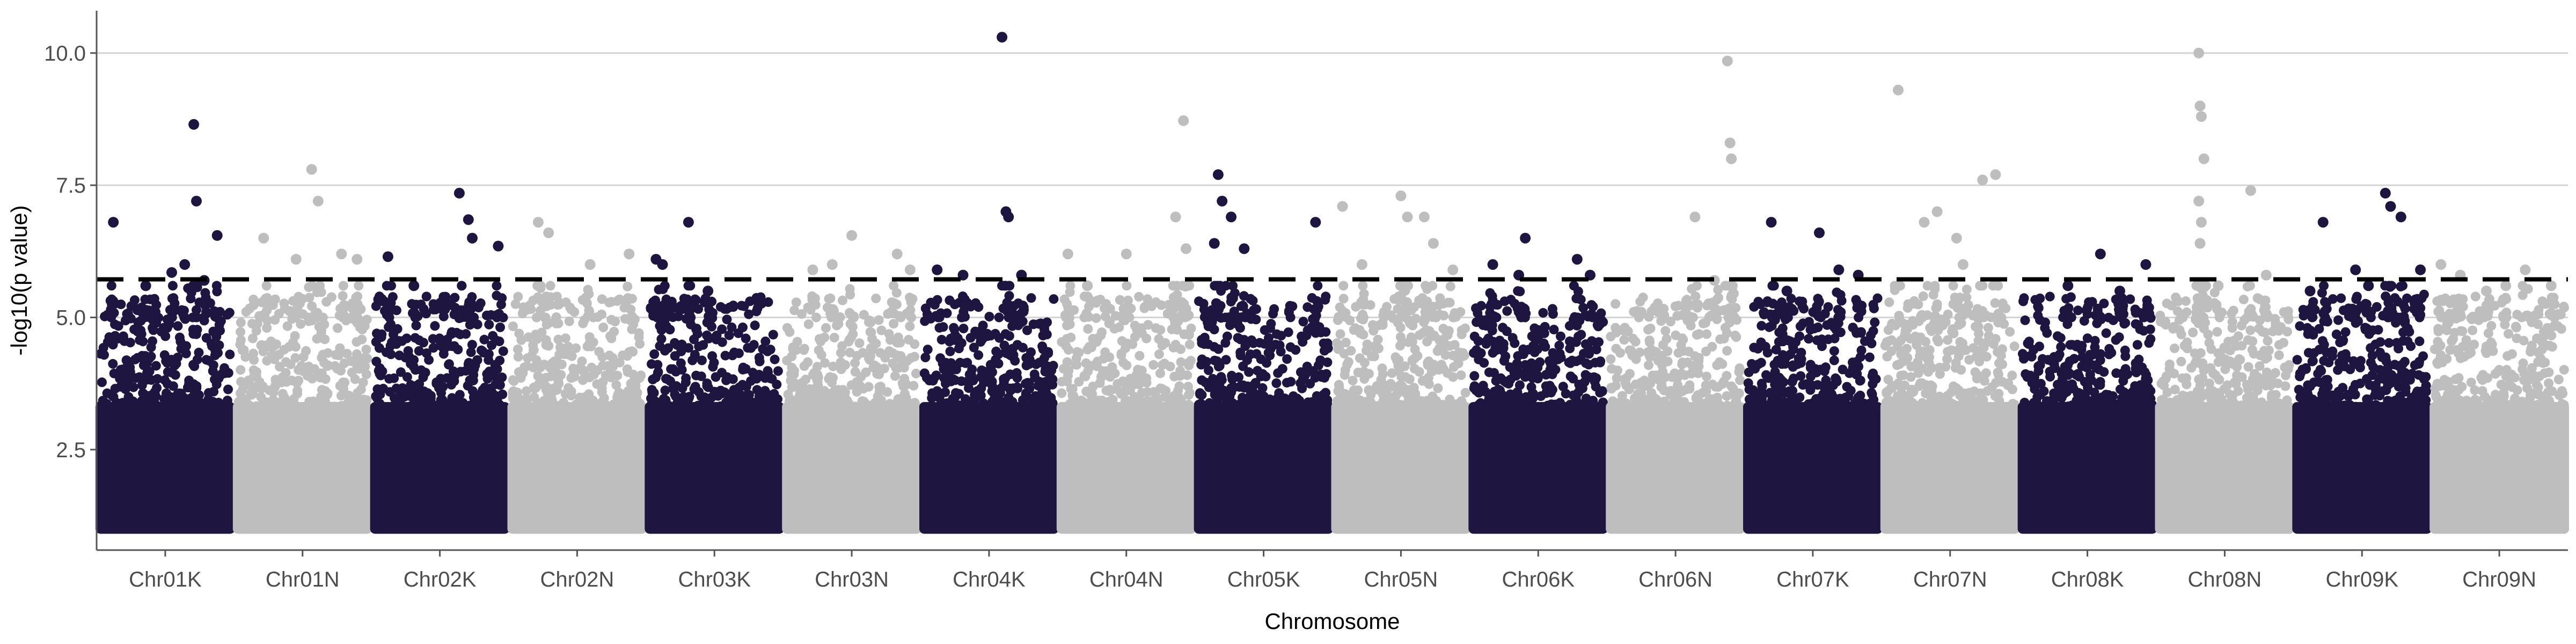  What do you see at coordinates (2087, 391) in the screenshot?
I see `chromosome-group-Chr08K` at bounding box center [2087, 391].